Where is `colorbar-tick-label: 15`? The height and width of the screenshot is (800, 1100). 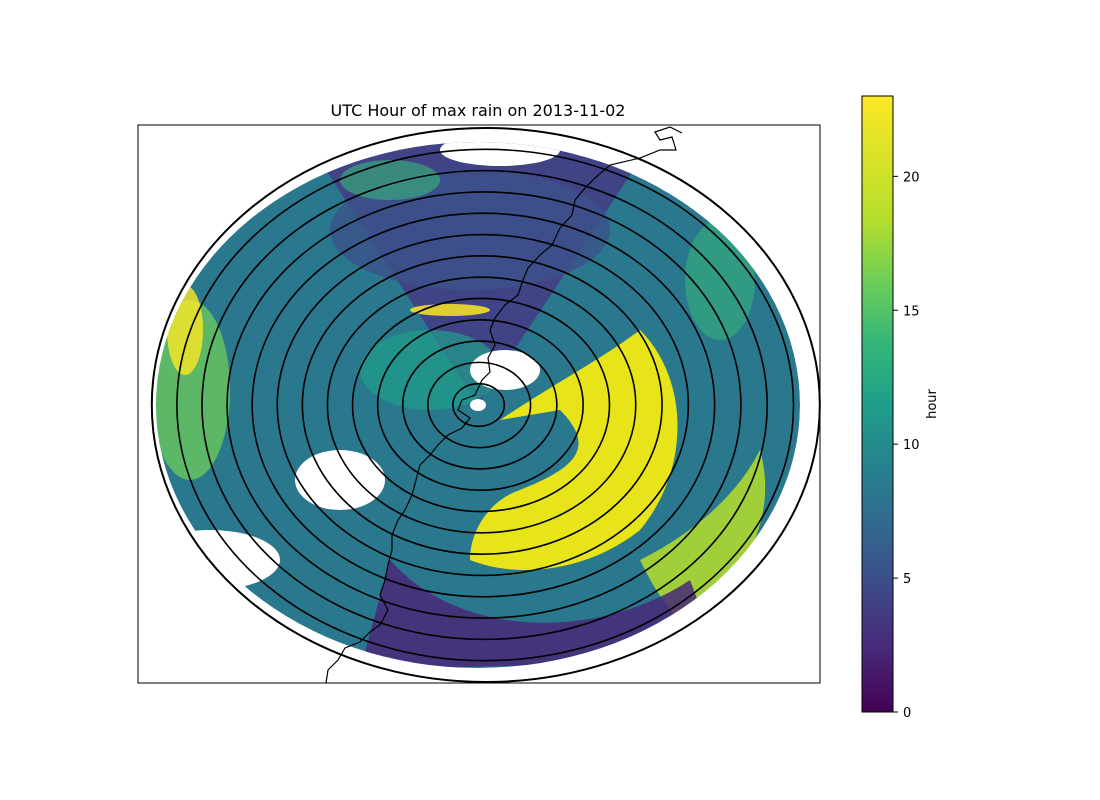
colorbar-tick-label: 15 is located at coordinates (911, 311).